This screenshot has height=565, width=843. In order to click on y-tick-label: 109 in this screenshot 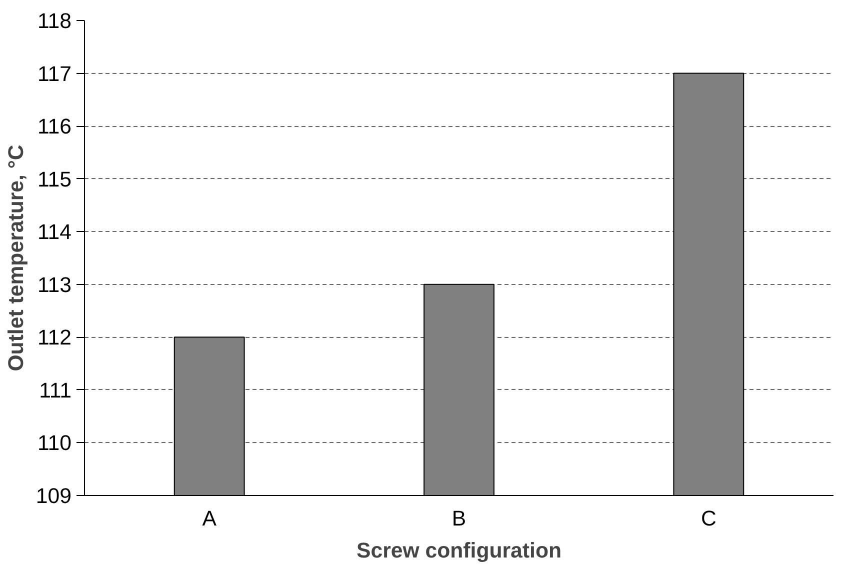, I will do `click(54, 496)`.